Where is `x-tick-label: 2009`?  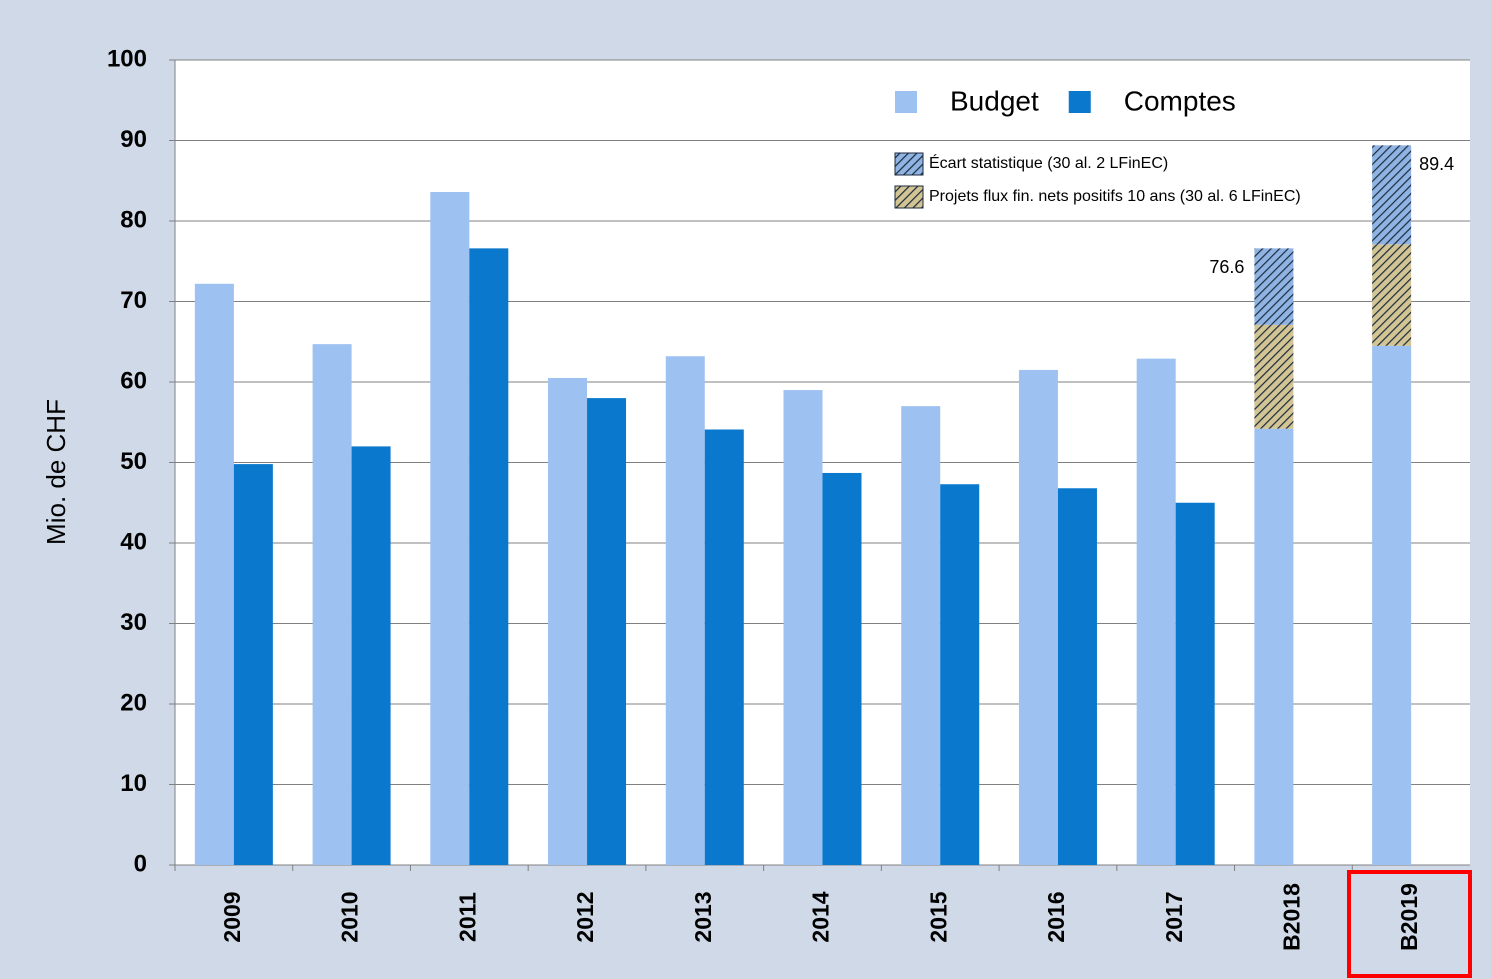 x-tick-label: 2009 is located at coordinates (232, 916).